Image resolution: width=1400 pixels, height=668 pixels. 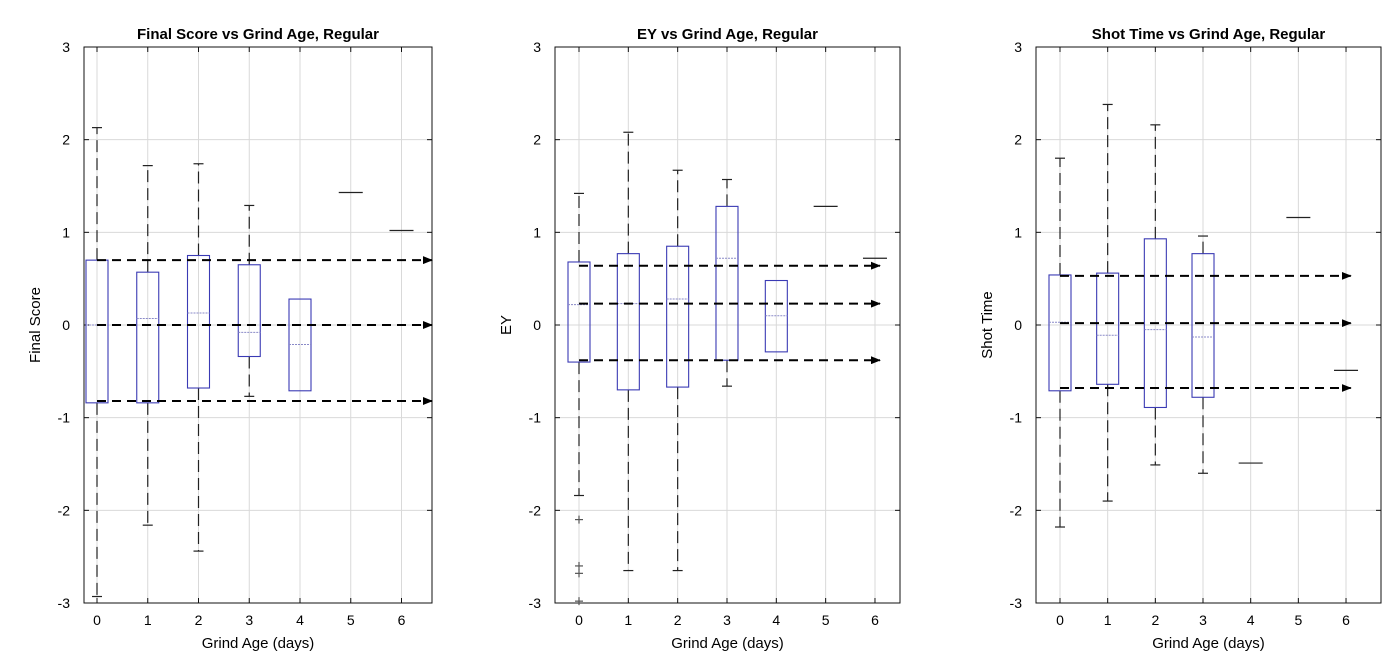 What do you see at coordinates (35, 325) in the screenshot?
I see `y-axis-label: Final Score` at bounding box center [35, 325].